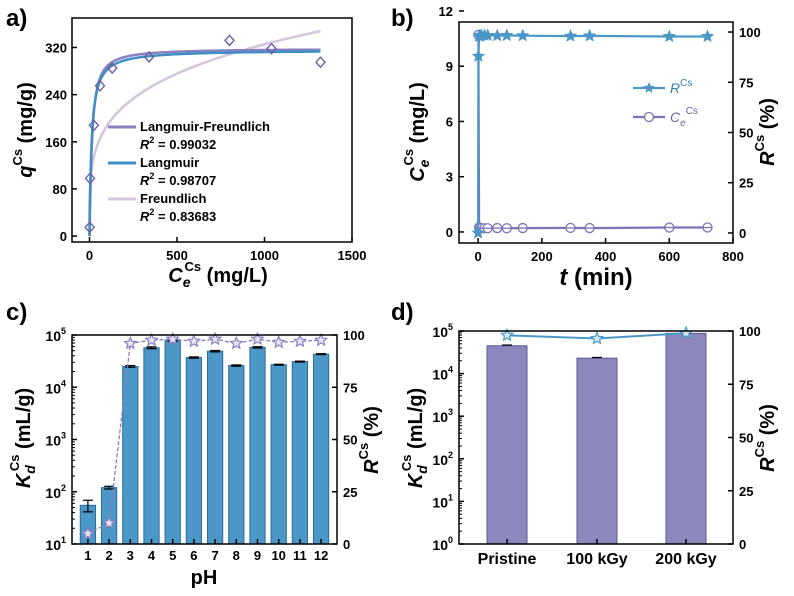 This screenshot has height=596, width=794. What do you see at coordinates (402, 18) in the screenshot?
I see `panel-label: b)` at bounding box center [402, 18].